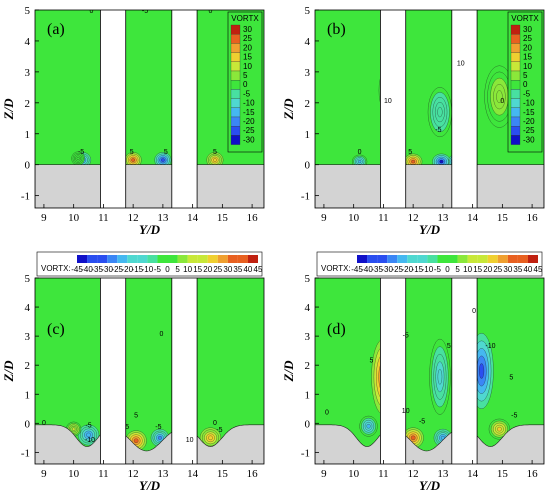  Describe the element at coordinates (357, 269) in the screenshot. I see `legend-level: -45` at that location.